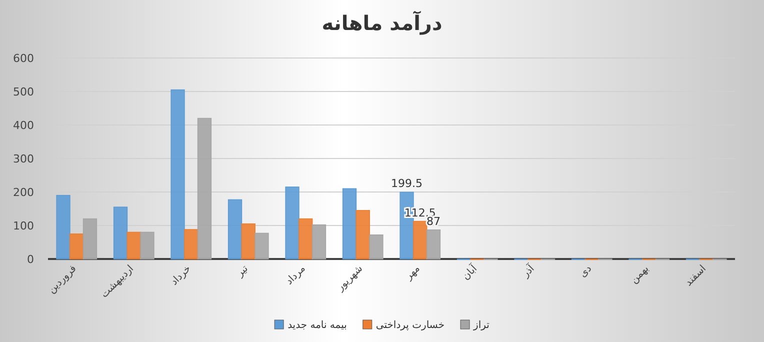 The image size is (764, 342). What do you see at coordinates (640, 274) in the screenshot?
I see `x-tick-label: بهمن` at bounding box center [640, 274].